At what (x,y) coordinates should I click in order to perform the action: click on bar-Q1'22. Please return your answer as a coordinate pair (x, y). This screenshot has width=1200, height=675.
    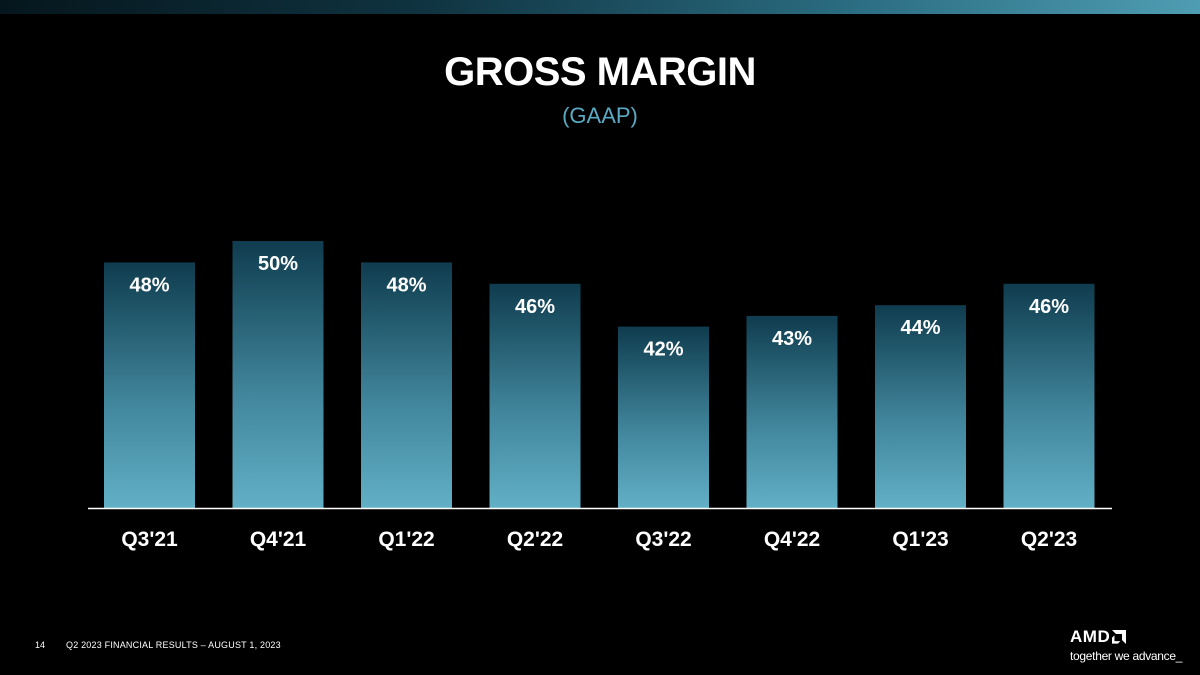
    Looking at the image, I should click on (406, 385).